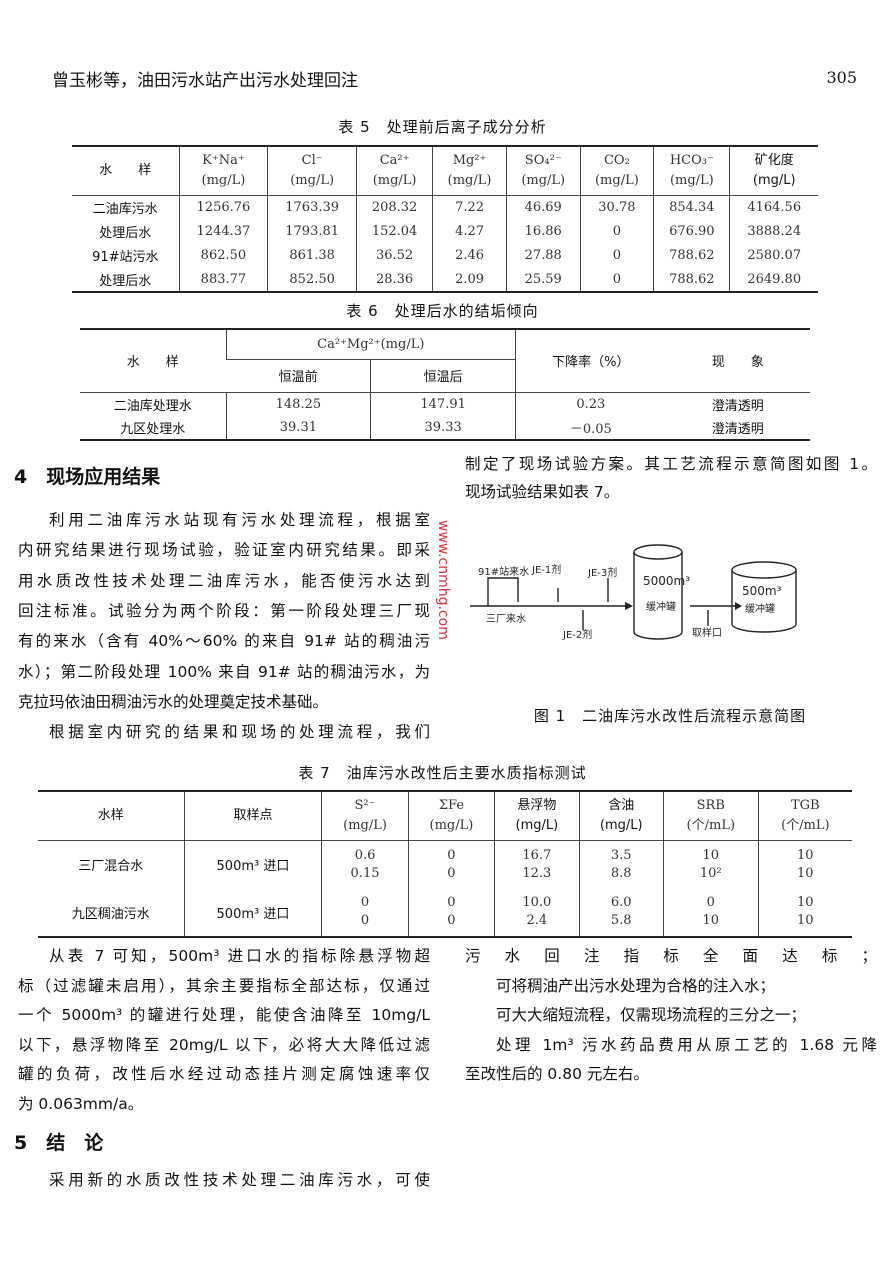 The image size is (885, 1270). What do you see at coordinates (543, 231) in the screenshot?
I see `cell: 16.86` at bounding box center [543, 231].